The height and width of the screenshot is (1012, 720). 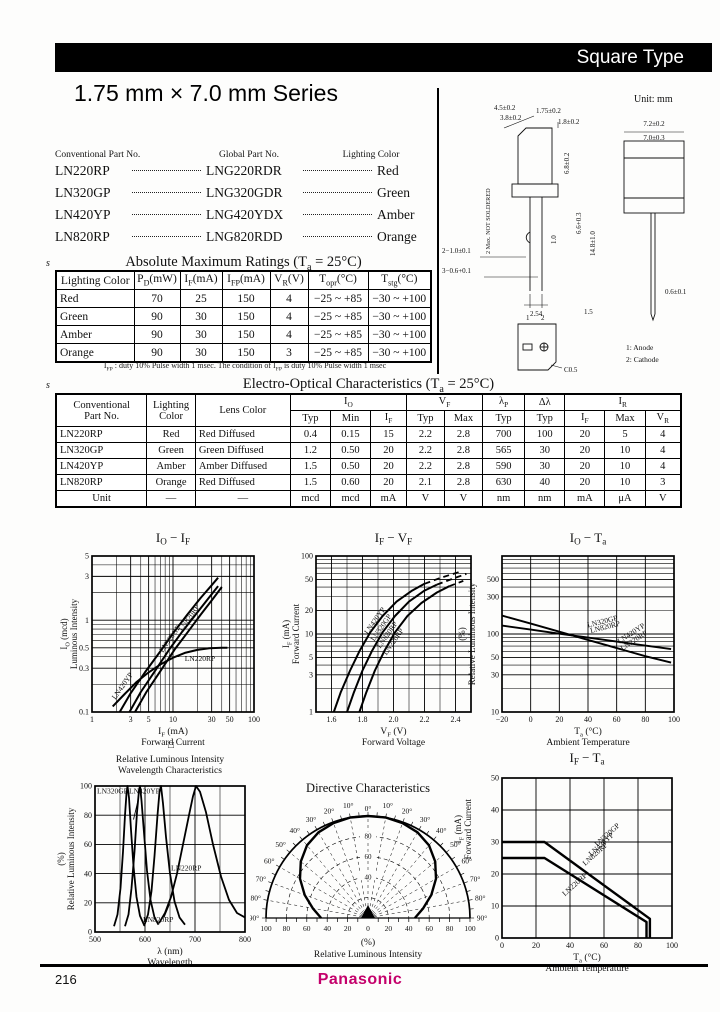 I want to click on y-tick-label: 100, so click(x=307, y=556).